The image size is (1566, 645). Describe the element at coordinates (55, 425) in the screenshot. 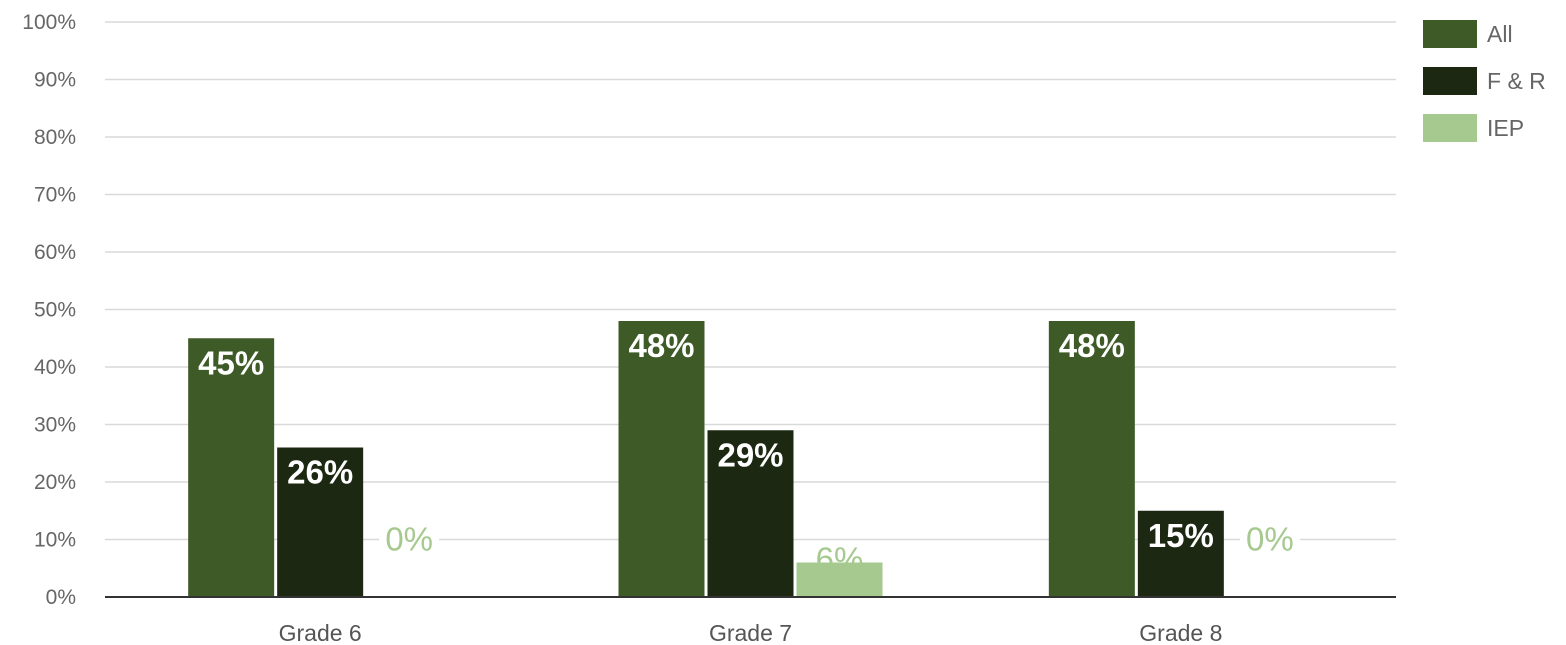

I see `y-tick-label: 30%` at that location.